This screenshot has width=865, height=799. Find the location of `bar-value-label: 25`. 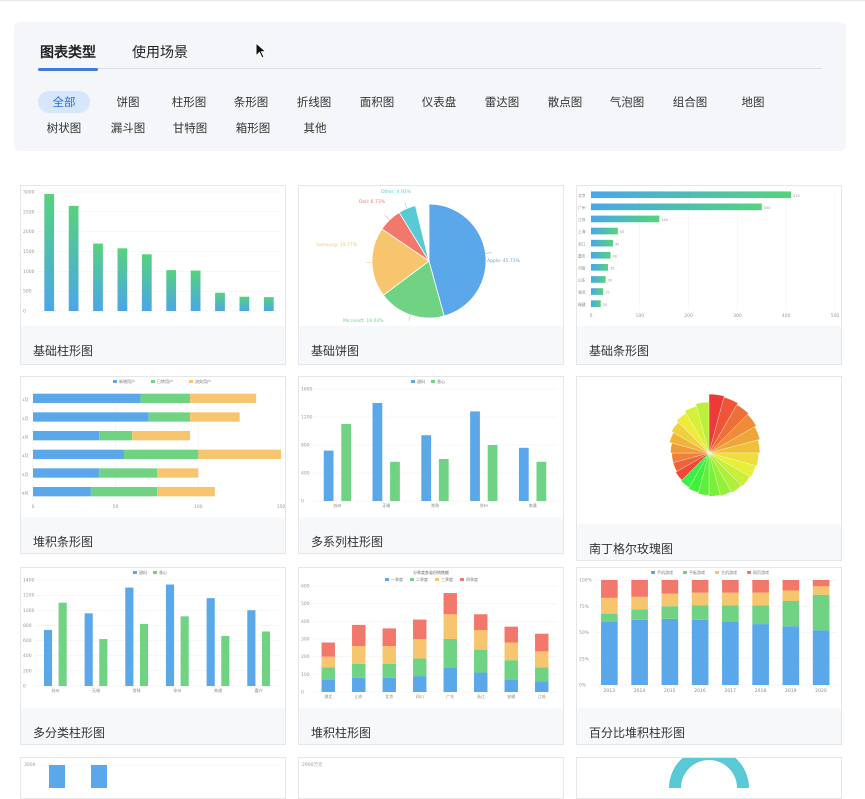

bar-value-label: 25 is located at coordinates (607, 293).